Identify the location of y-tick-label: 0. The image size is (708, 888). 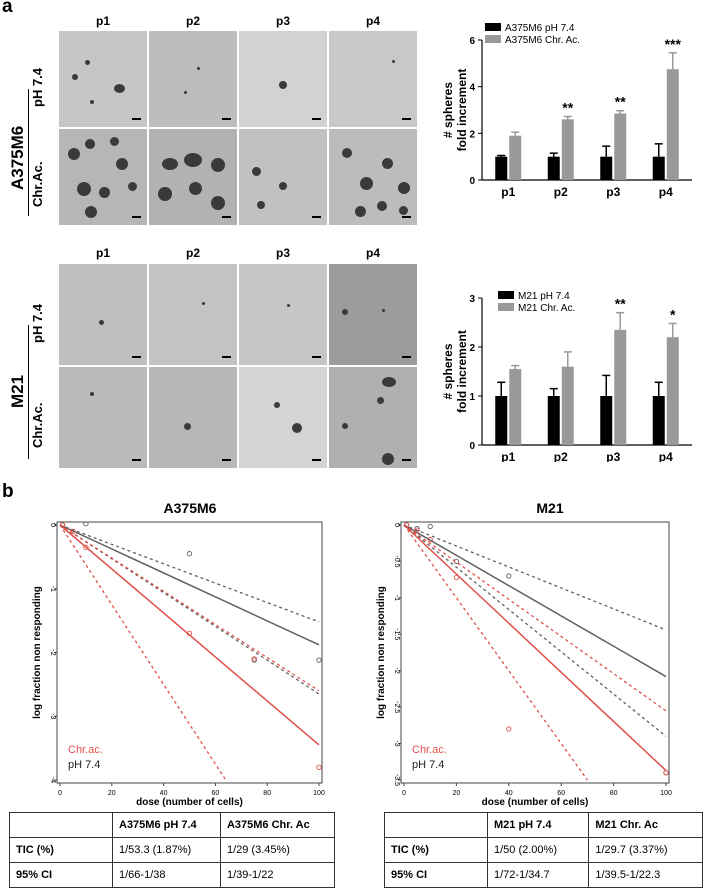
(396, 525).